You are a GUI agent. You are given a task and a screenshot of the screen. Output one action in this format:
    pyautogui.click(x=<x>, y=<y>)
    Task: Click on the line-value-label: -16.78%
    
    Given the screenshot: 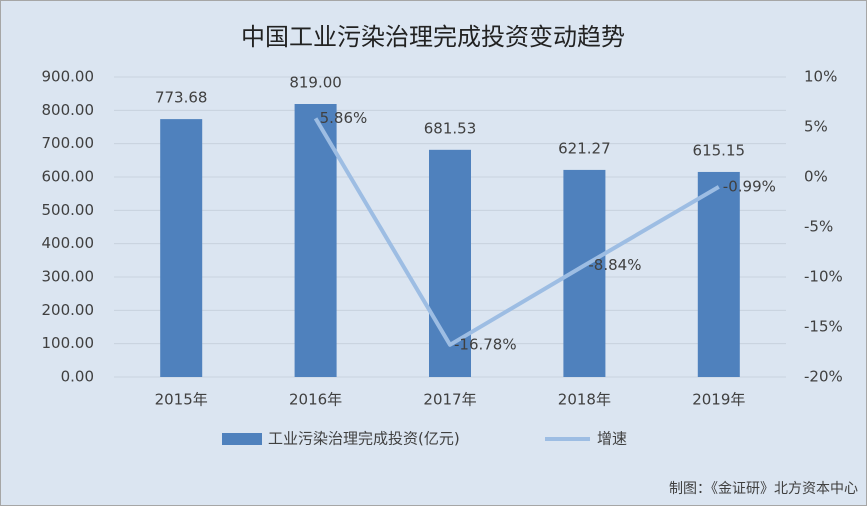 What is the action you would take?
    pyautogui.click(x=485, y=344)
    